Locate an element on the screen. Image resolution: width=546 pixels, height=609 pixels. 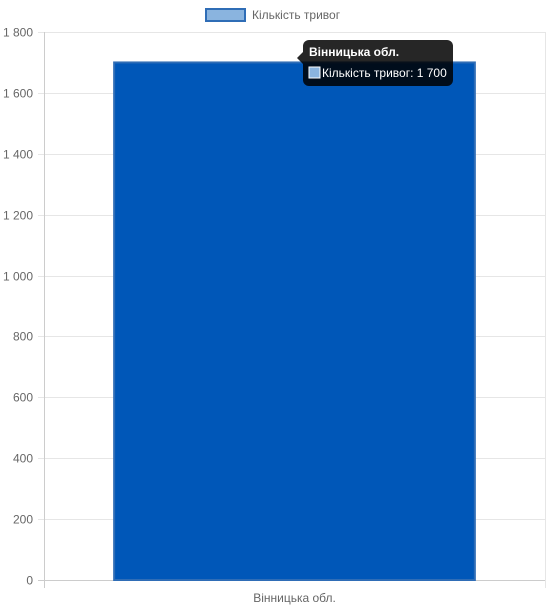
tooltip: Вінницька обл. Кількість тривог: 1 700 is located at coordinates (375, 63).